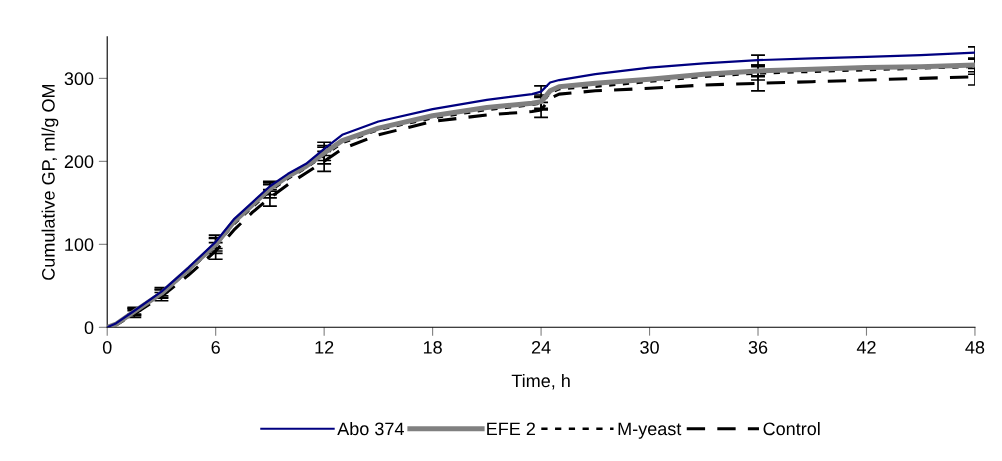 Image resolution: width=1002 pixels, height=461 pixels. Describe the element at coordinates (79, 162) in the screenshot. I see `y-tick-label: 200` at that location.